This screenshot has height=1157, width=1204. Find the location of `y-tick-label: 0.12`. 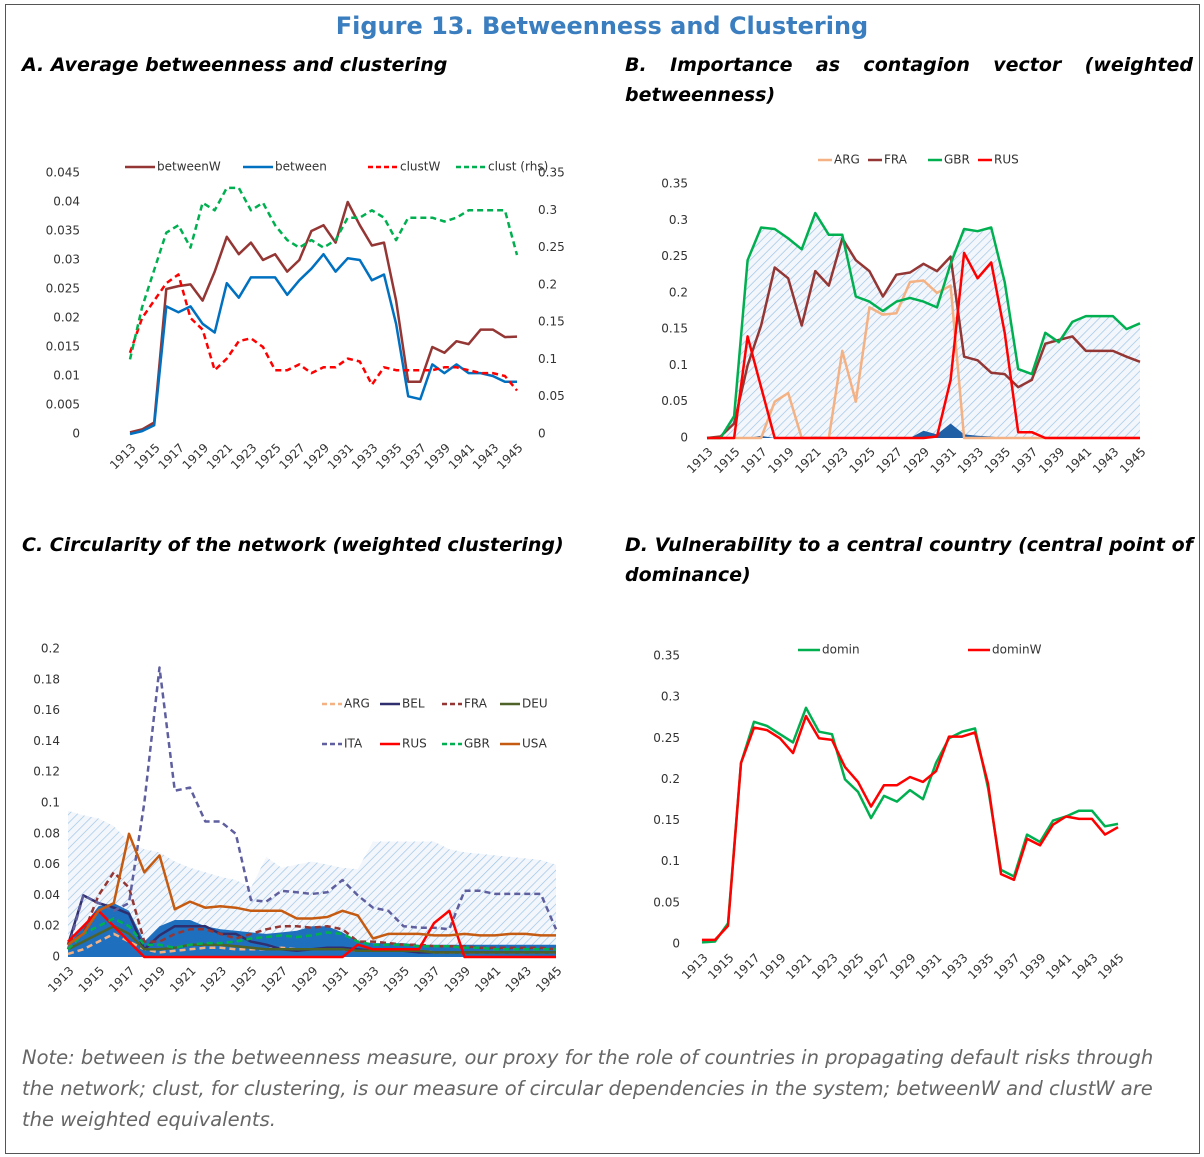

y-tick-label: 0.12 is located at coordinates (46, 772).